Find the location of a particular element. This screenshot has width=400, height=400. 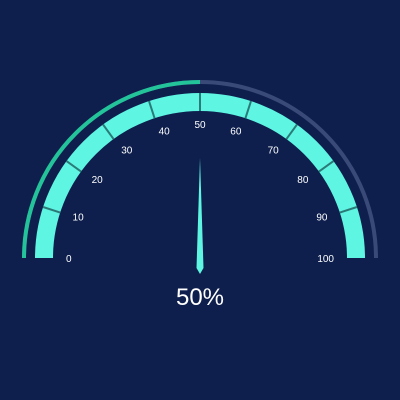

tick-label-40: 40 is located at coordinates (165, 132).